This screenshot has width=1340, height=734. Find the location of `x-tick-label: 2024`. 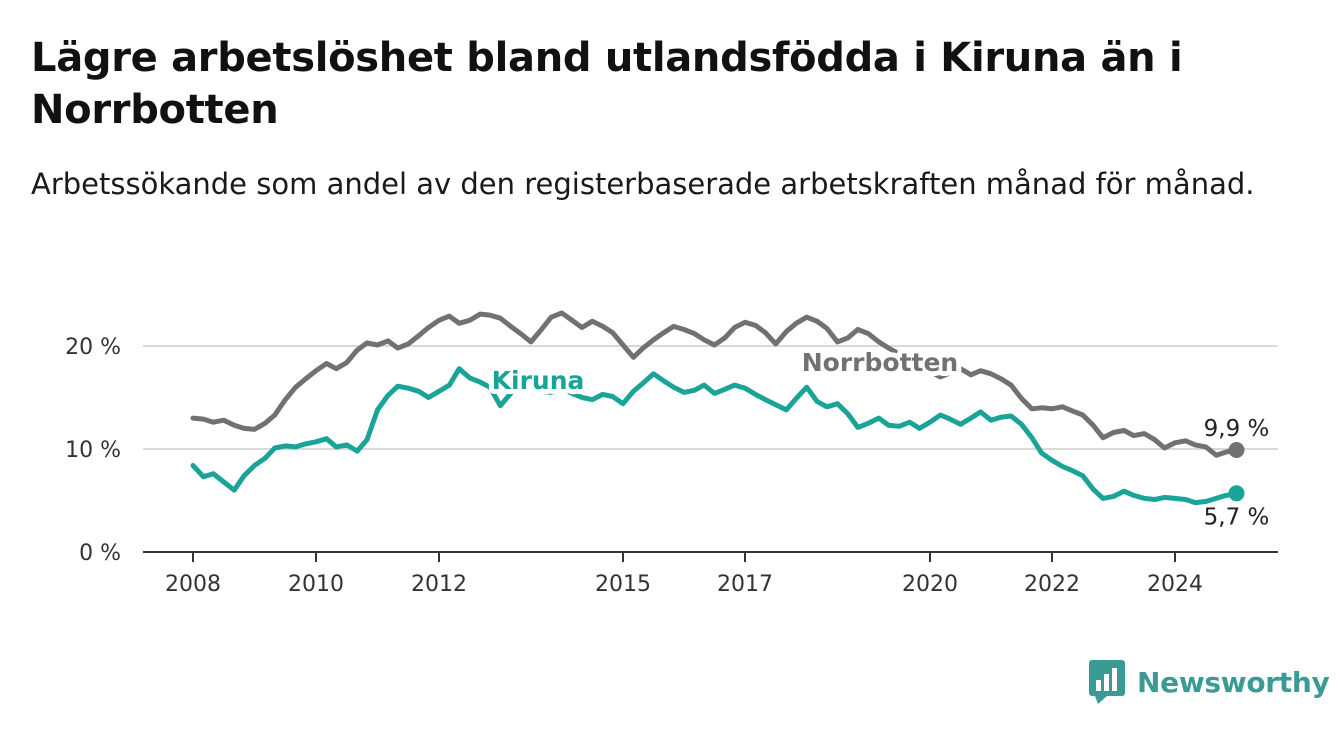

x-tick-label: 2024 is located at coordinates (1175, 584).